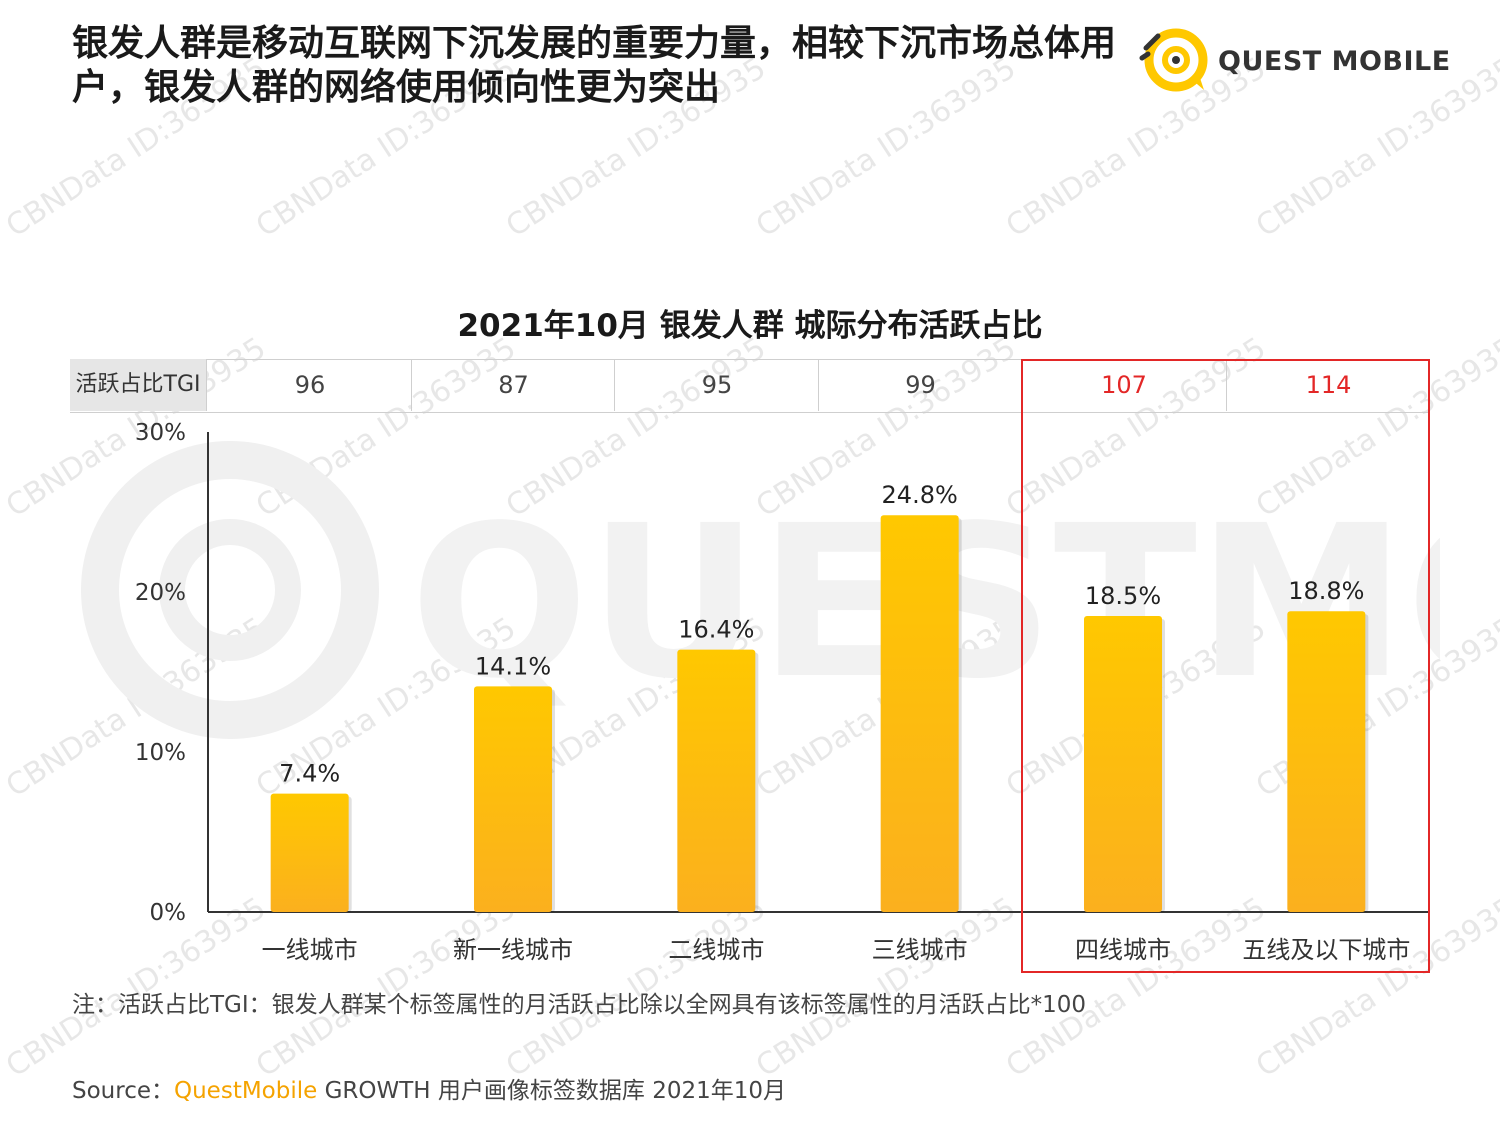 The height and width of the screenshot is (1125, 1500). What do you see at coordinates (716, 630) in the screenshot?
I see `bar-value-label: 16.4%` at bounding box center [716, 630].